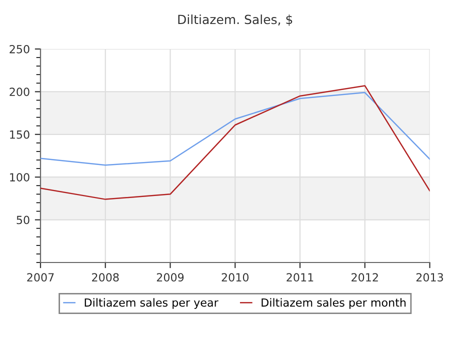 The height and width of the screenshot is (350, 450). Describe the element at coordinates (300, 277) in the screenshot. I see `x-tick-label: 2011` at that location.